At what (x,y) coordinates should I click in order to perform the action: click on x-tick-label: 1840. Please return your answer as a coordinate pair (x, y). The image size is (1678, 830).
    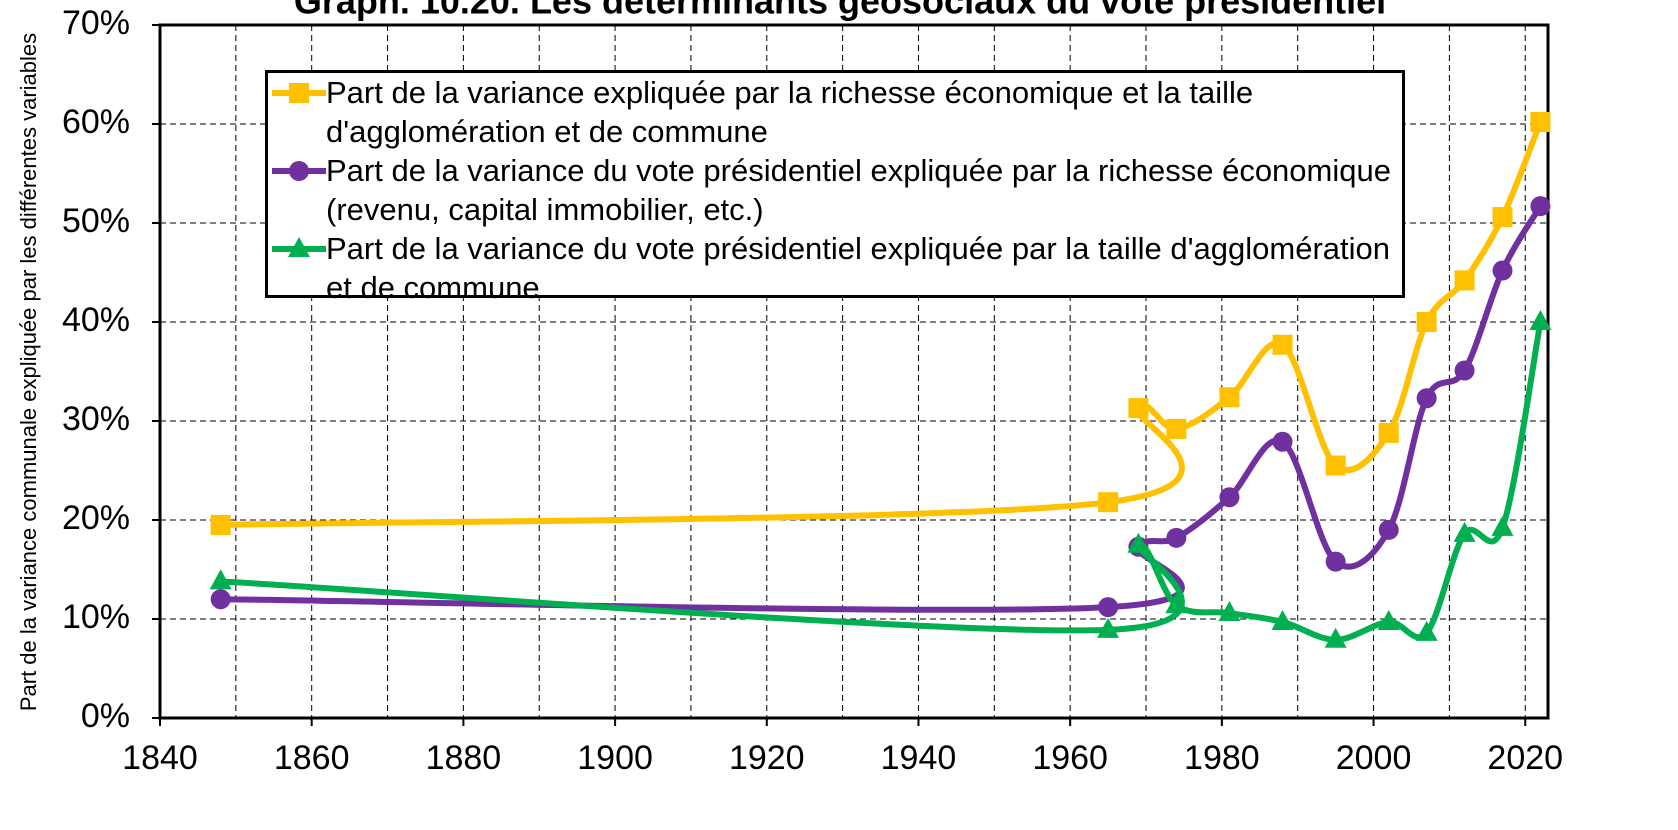
    Looking at the image, I should click on (160, 758).